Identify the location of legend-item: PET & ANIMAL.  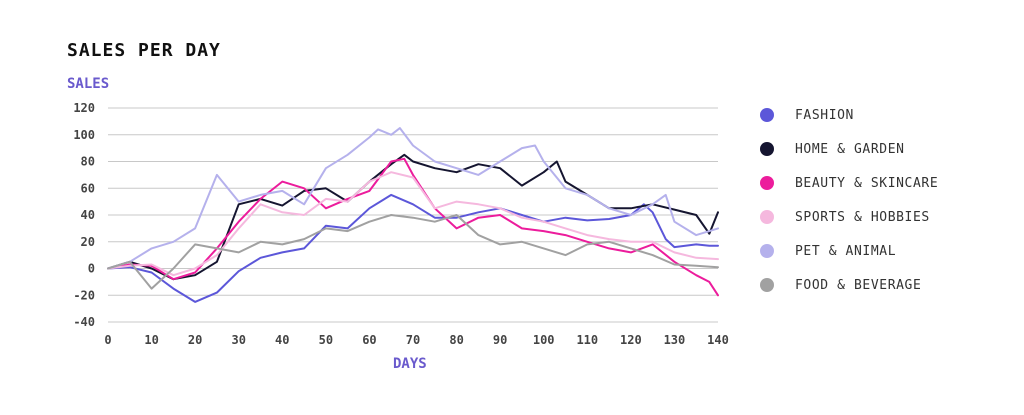
(849, 251).